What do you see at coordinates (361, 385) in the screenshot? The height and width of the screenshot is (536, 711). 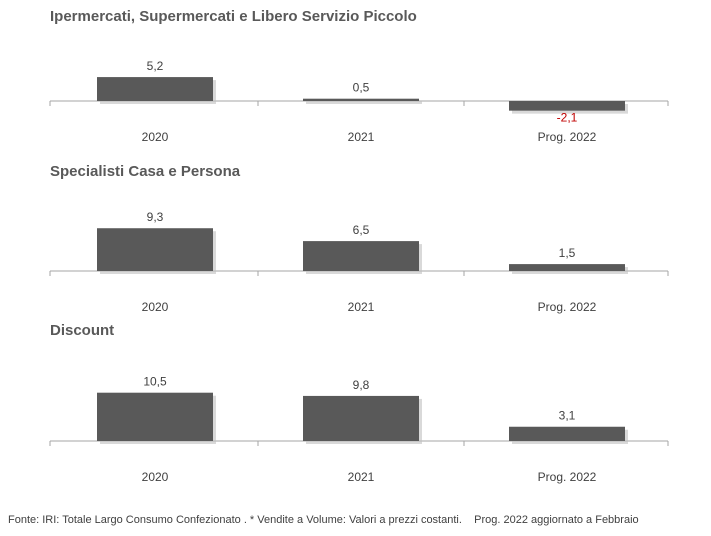 I see `data-label: 9,8` at bounding box center [361, 385].